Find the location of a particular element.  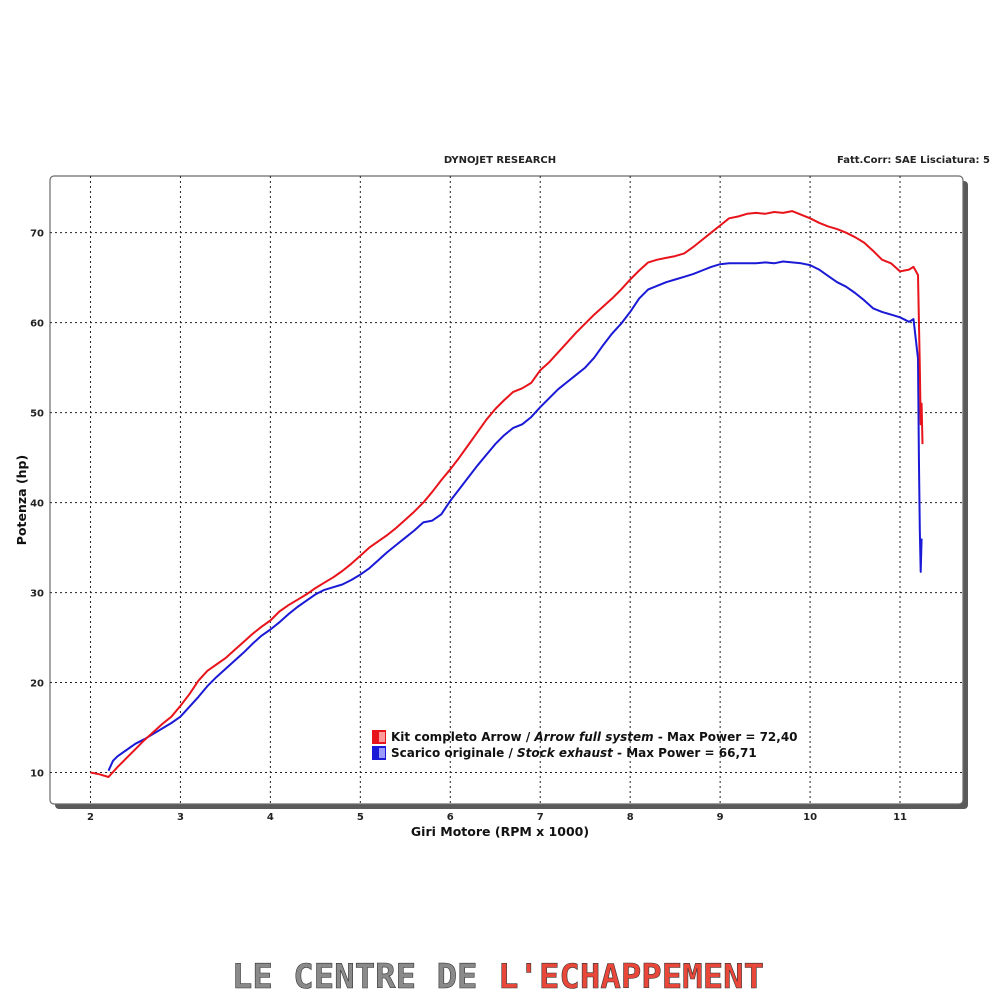

y-tick-label: 20 is located at coordinates (37, 684).